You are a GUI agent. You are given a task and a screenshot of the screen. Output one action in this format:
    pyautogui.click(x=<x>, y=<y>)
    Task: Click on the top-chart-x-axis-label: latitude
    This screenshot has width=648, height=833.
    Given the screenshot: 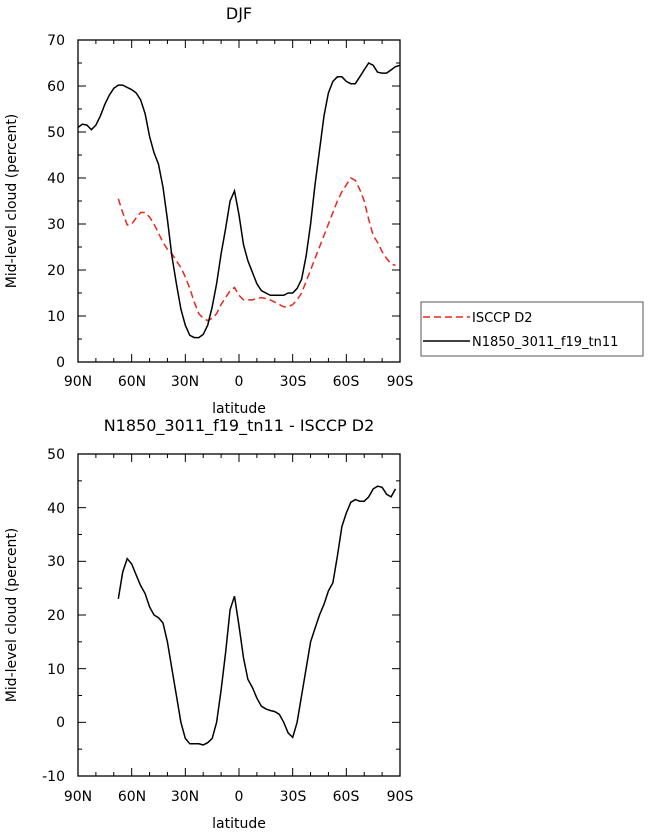 What is the action you would take?
    pyautogui.click(x=239, y=409)
    